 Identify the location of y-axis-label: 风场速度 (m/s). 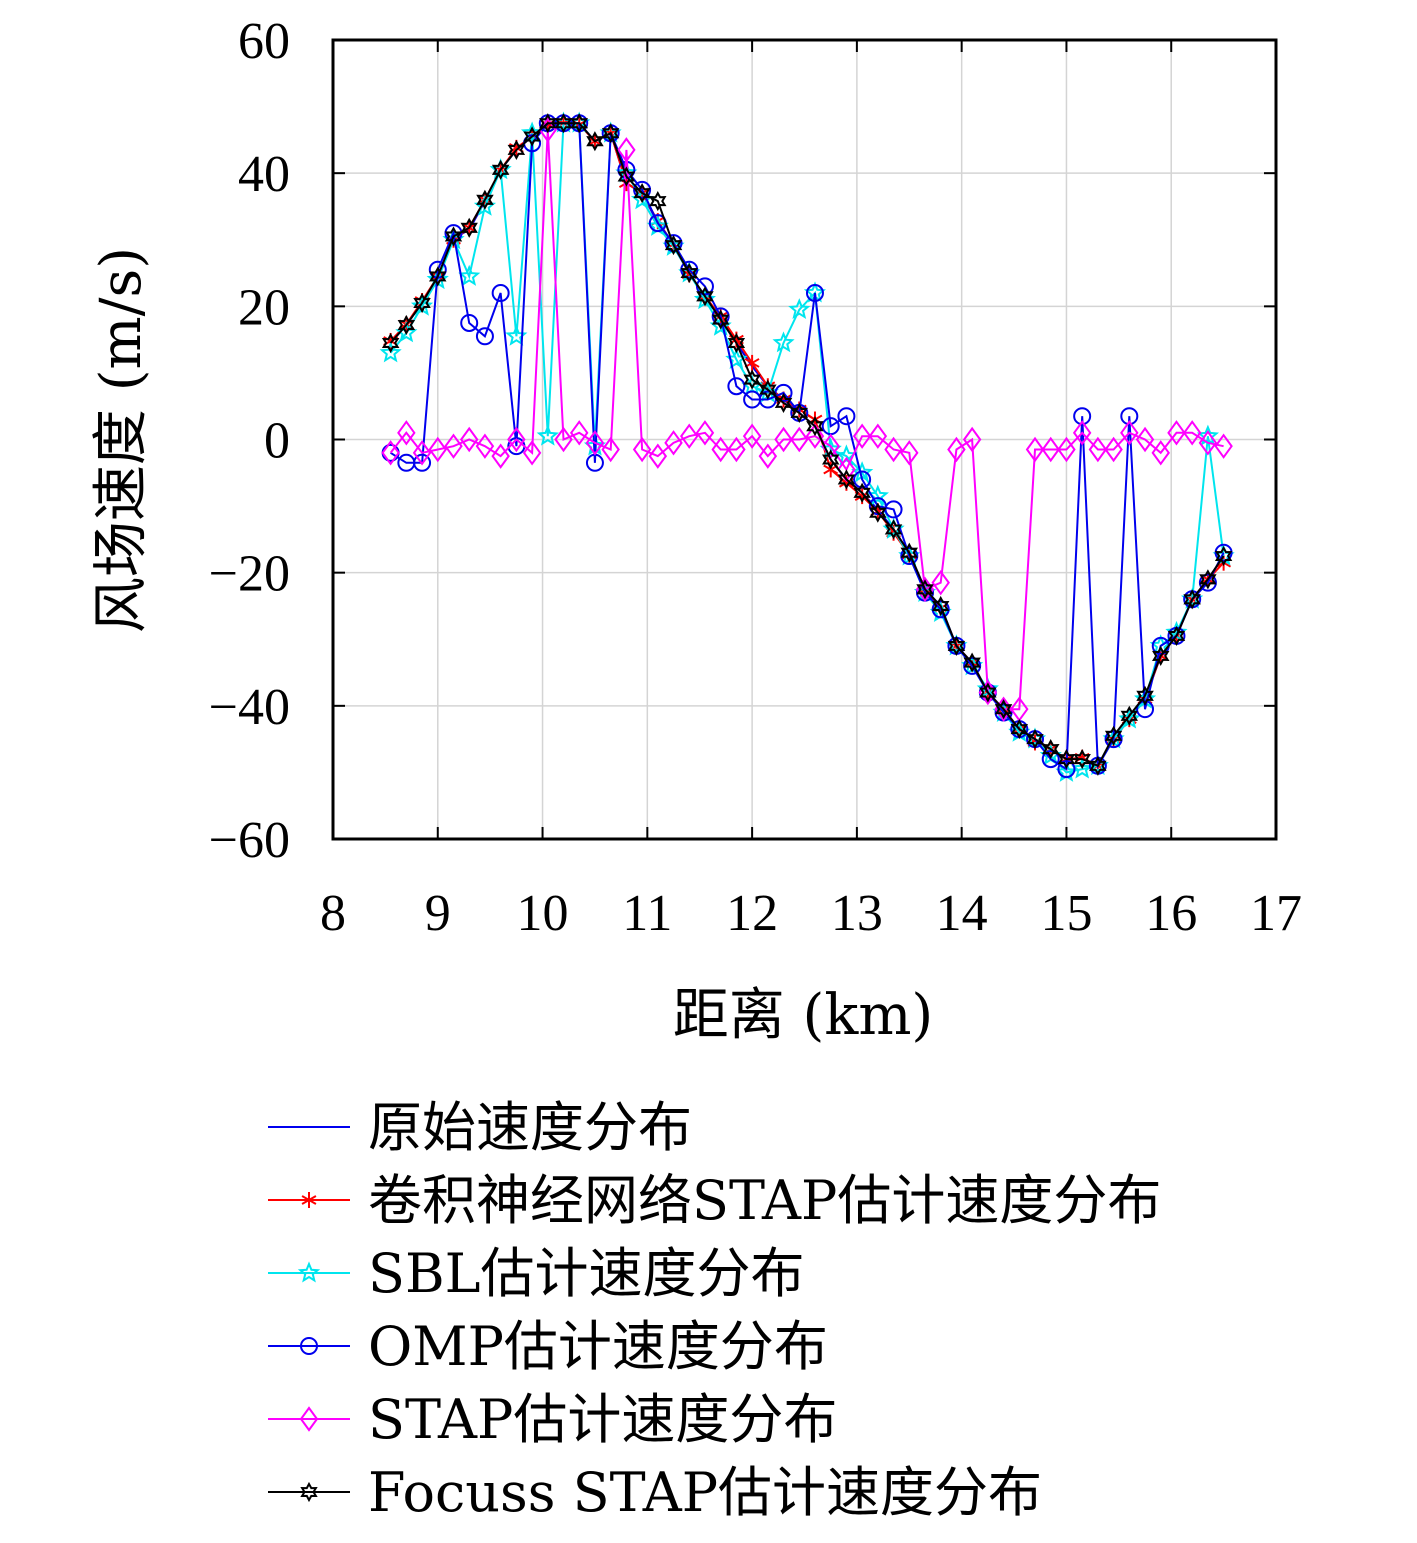
(121, 440).